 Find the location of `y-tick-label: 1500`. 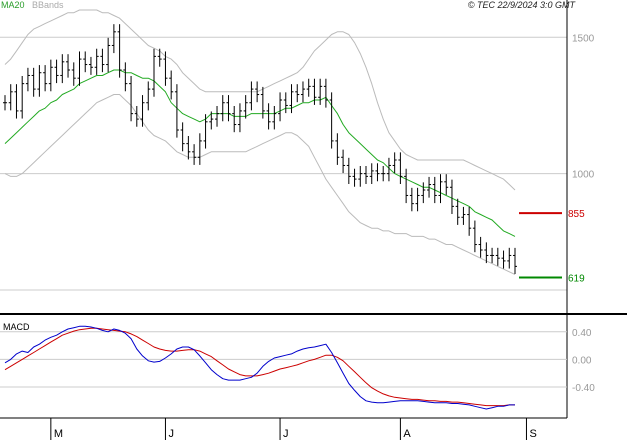

y-tick-label: 1500 is located at coordinates (583, 38).